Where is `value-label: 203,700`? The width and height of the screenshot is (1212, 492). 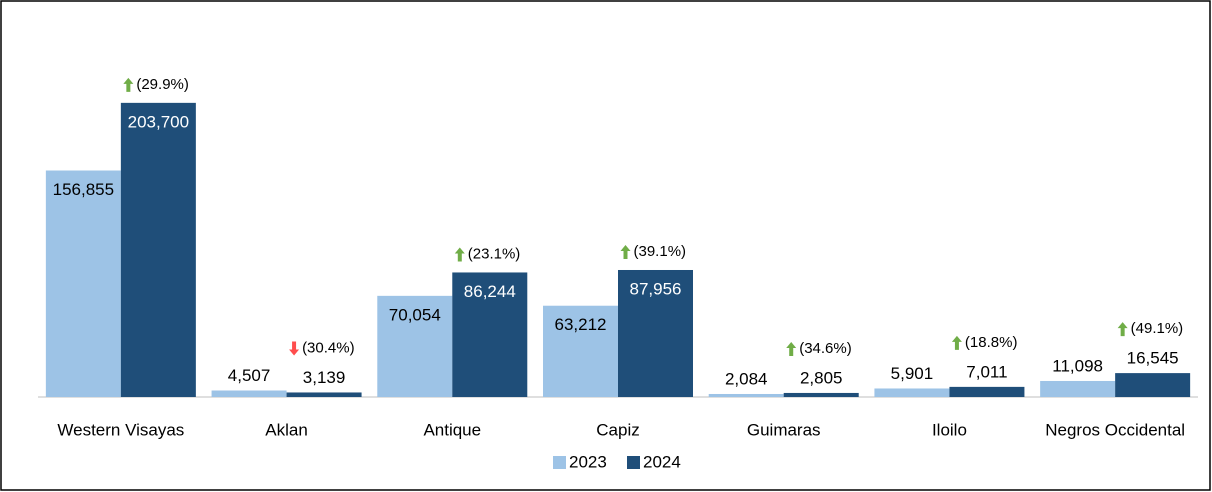 value-label: 203,700 is located at coordinates (158, 121).